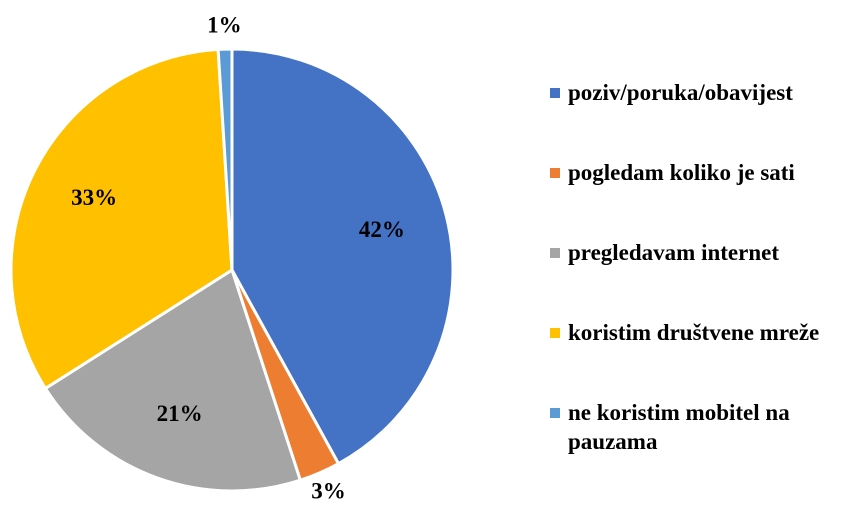 The height and width of the screenshot is (506, 863). Describe the element at coordinates (702, 198) in the screenshot. I see `legend-item: pogledam koliko je sati` at that location.